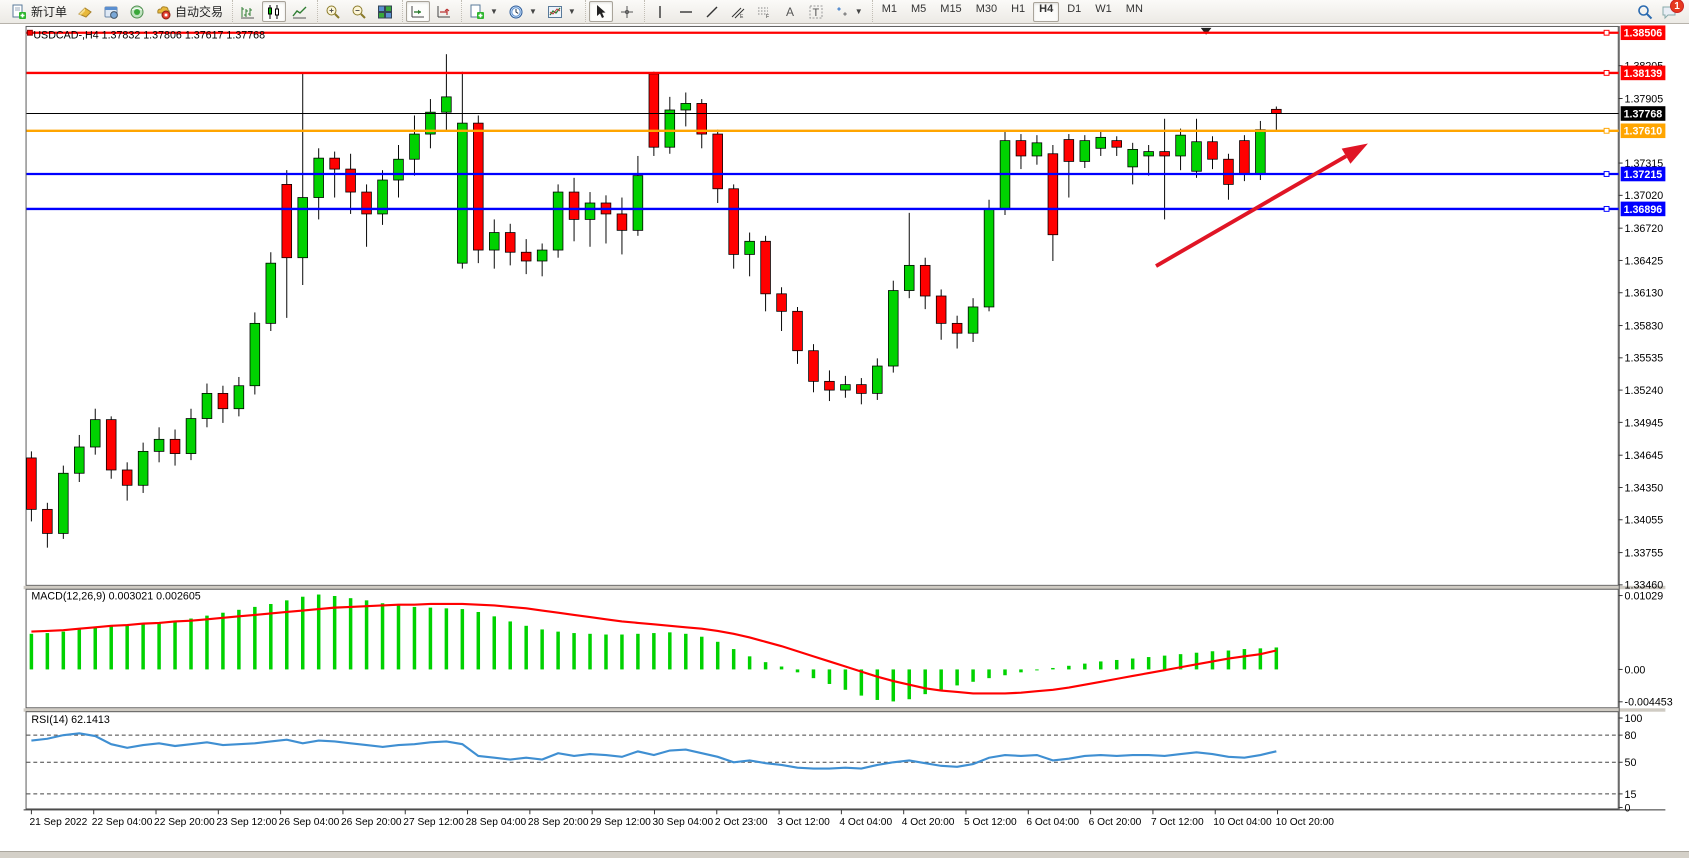 The width and height of the screenshot is (1689, 858). What do you see at coordinates (444, 11) in the screenshot?
I see `show-history-orders-button` at bounding box center [444, 11].